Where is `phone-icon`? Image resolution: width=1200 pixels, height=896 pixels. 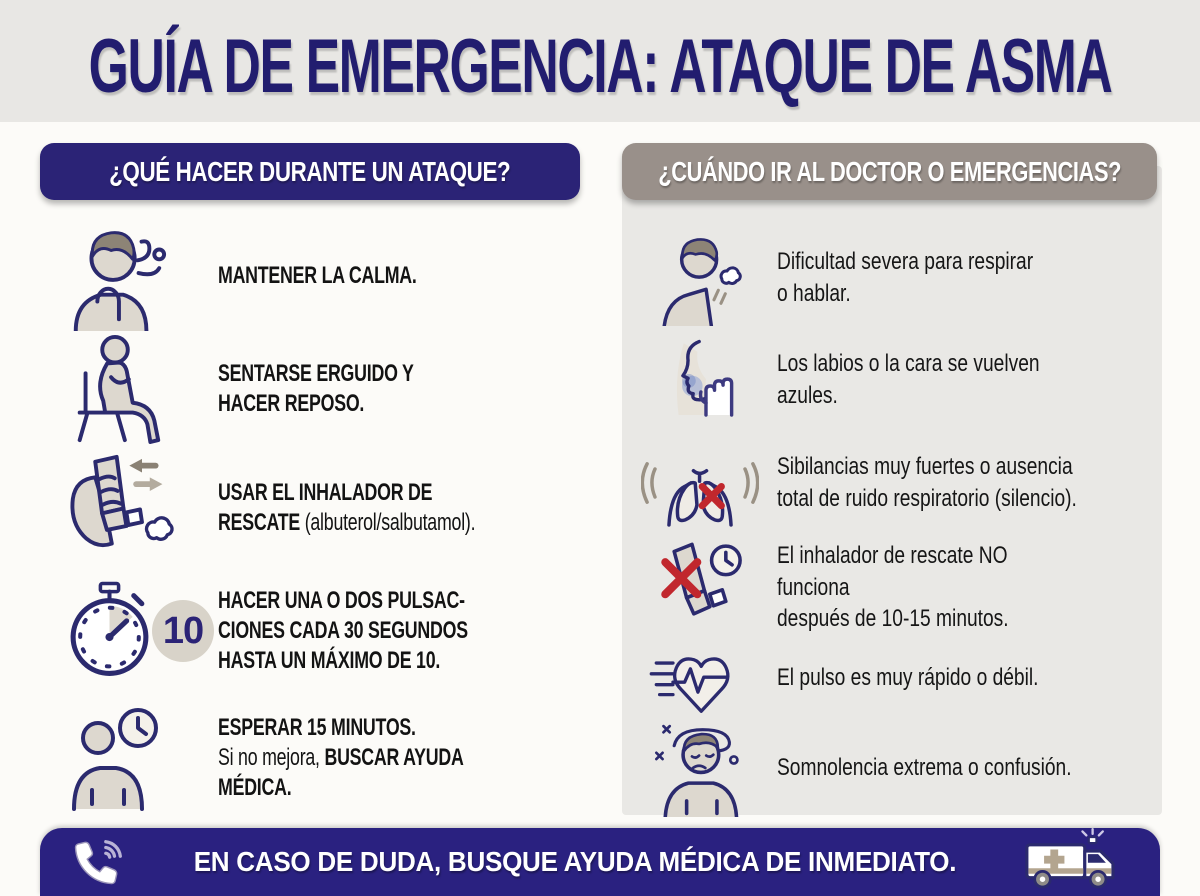
phone-icon is located at coordinates (100, 862).